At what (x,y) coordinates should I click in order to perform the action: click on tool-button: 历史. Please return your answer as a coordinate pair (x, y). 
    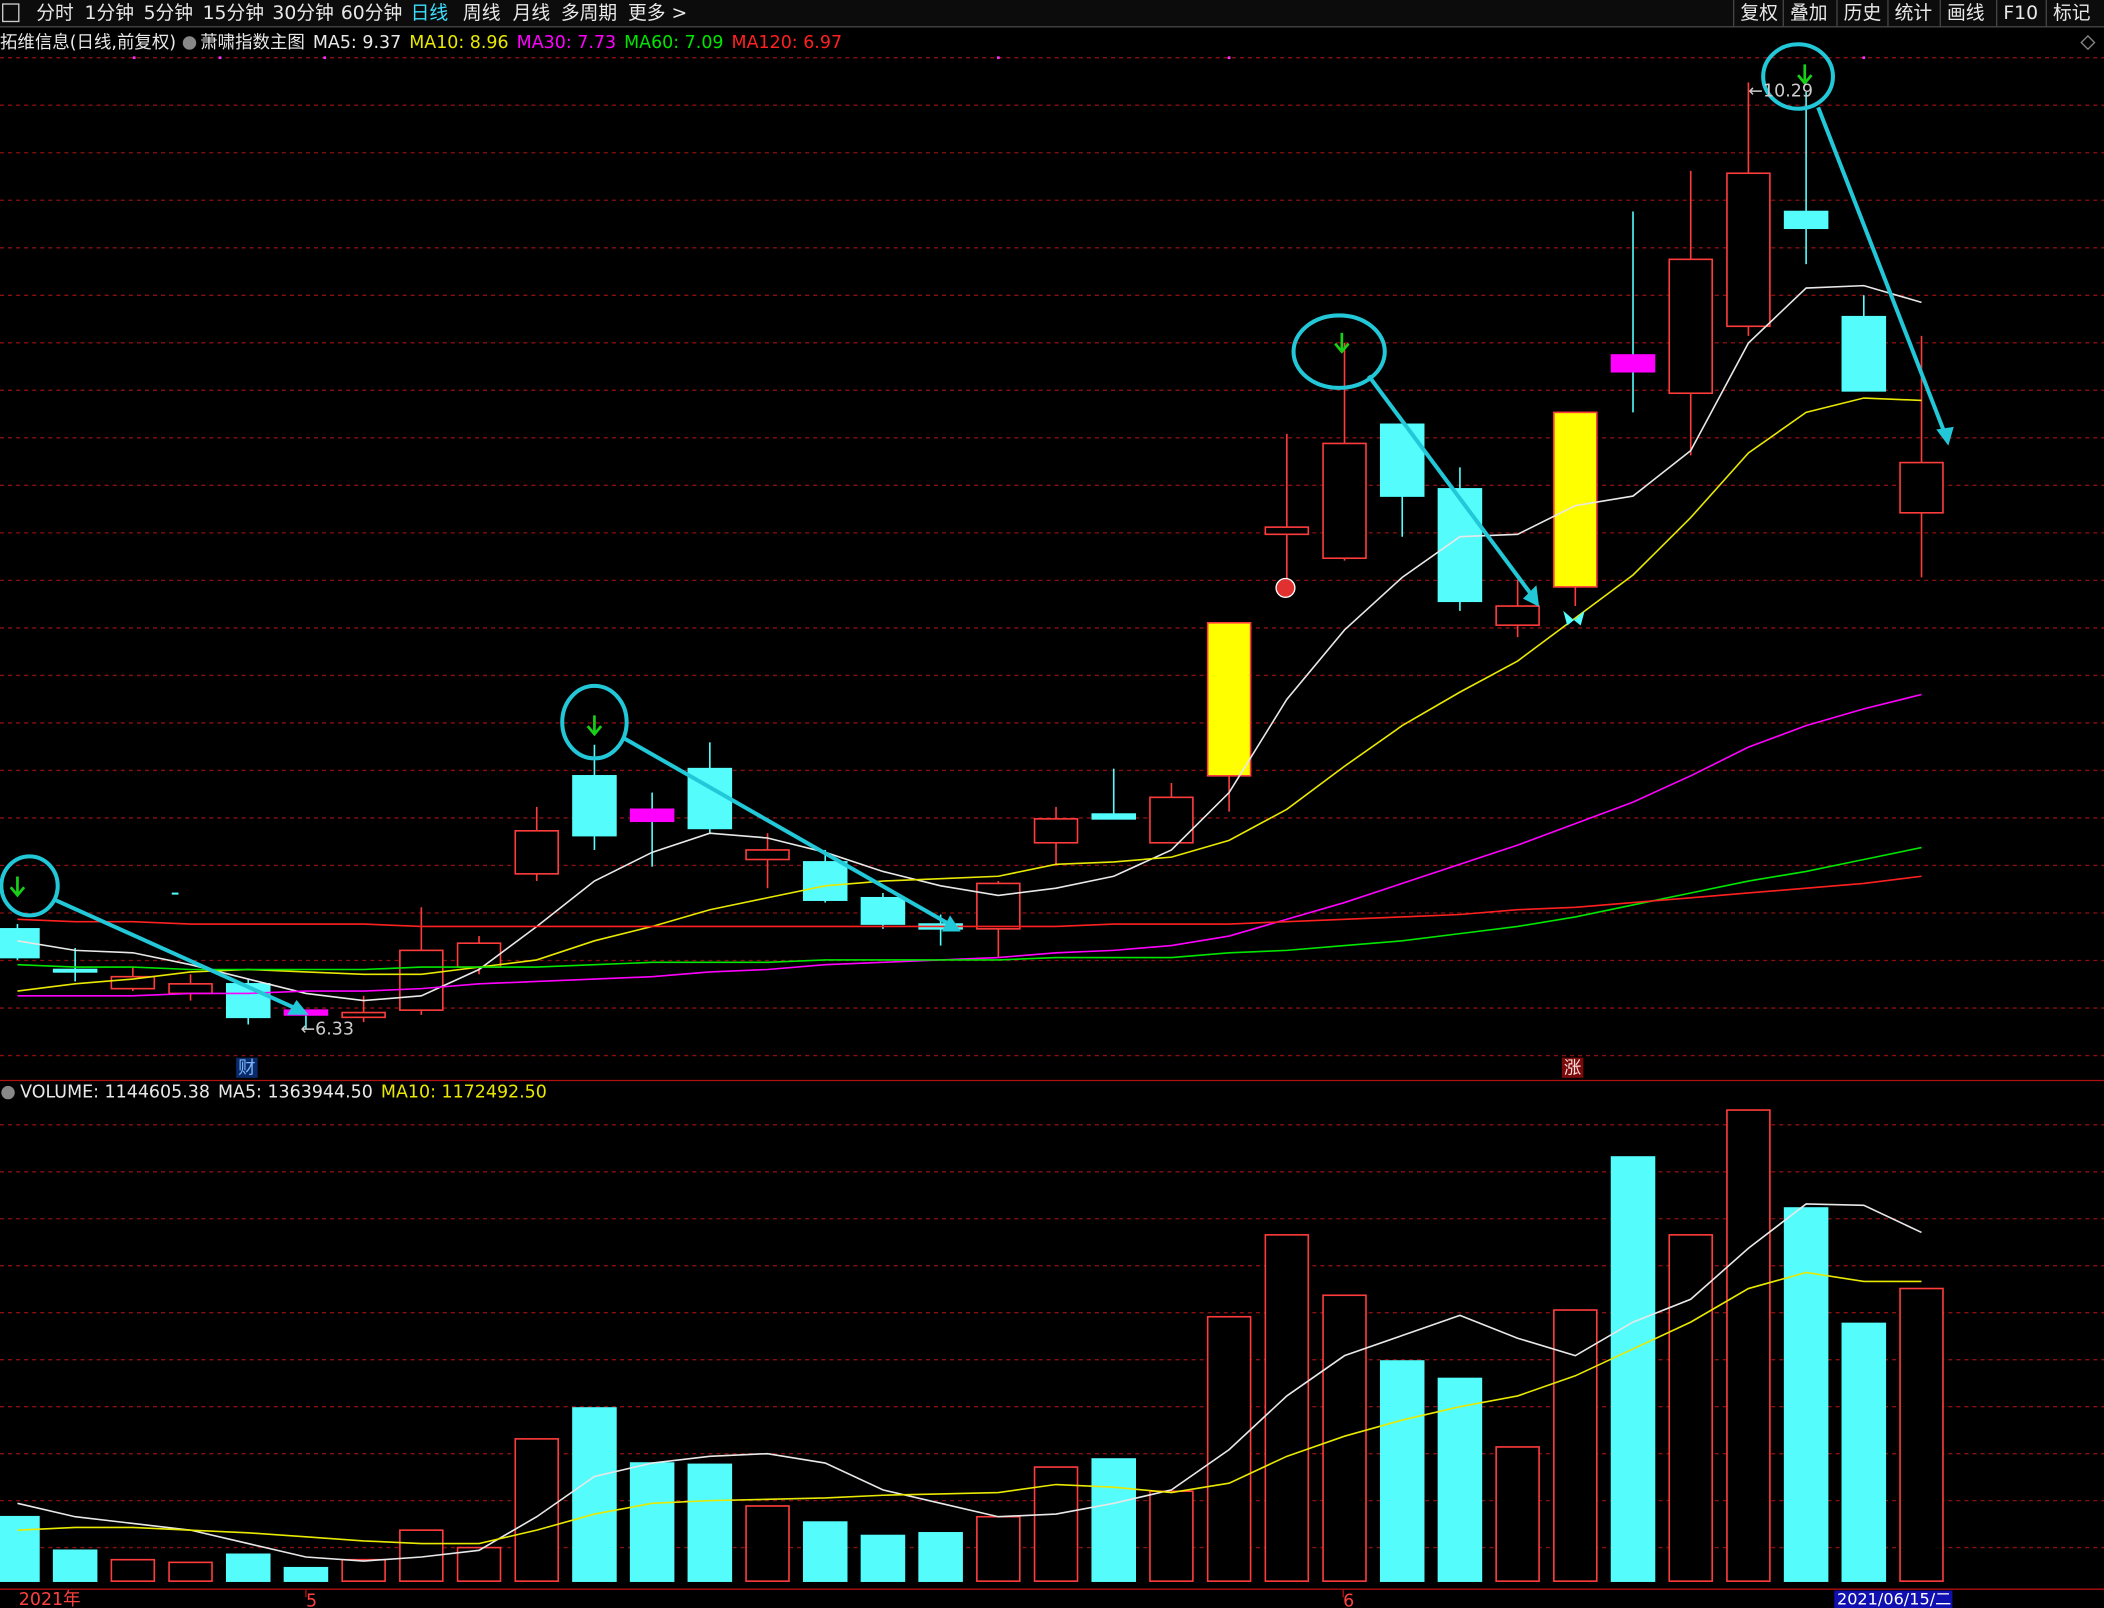
    Looking at the image, I should click on (1863, 13).